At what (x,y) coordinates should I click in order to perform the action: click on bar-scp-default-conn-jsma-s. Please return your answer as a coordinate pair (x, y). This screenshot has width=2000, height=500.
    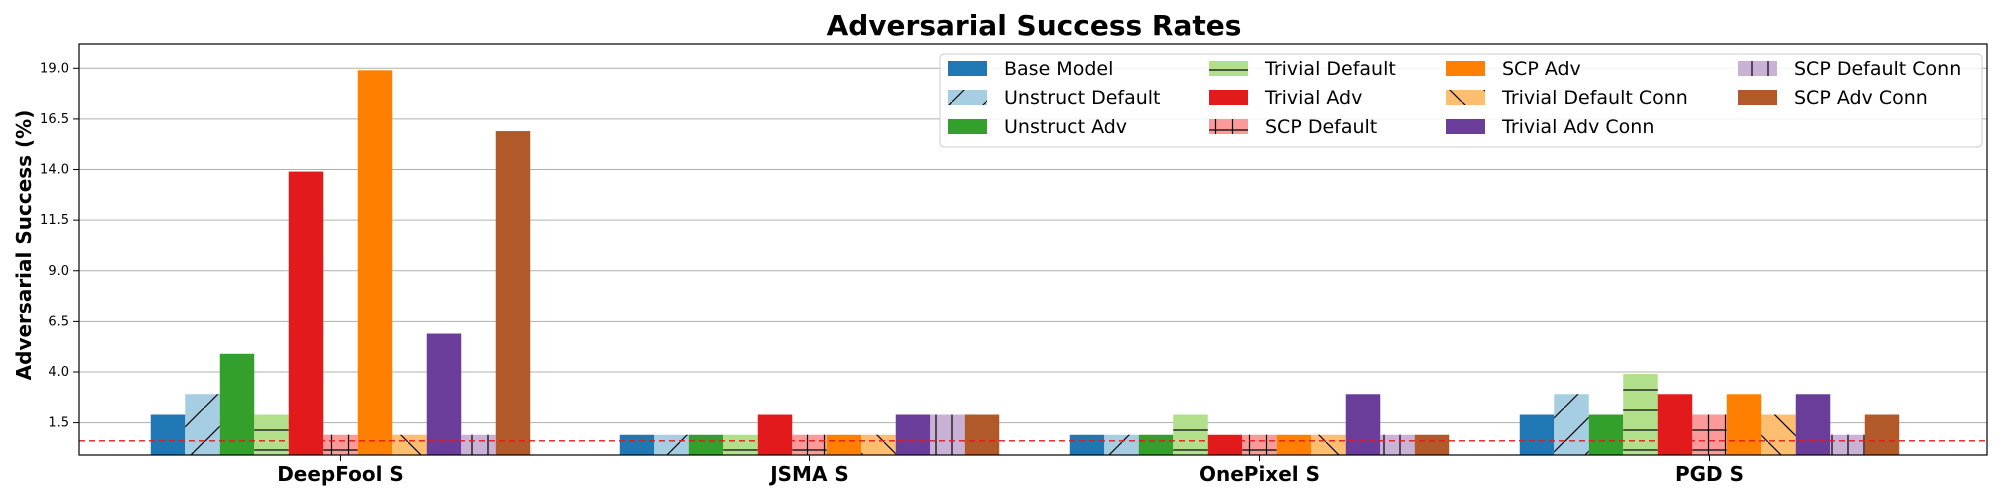
    Looking at the image, I should click on (947, 434).